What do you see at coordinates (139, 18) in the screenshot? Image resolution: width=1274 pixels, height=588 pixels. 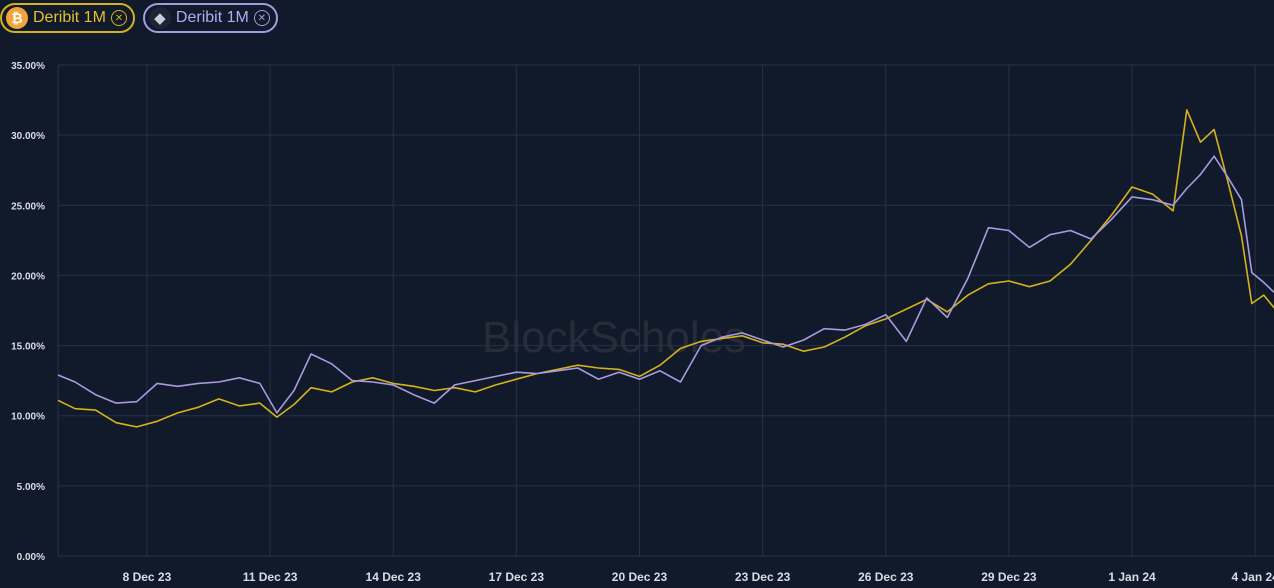 I see `legend: ₿ Deribit 1M ✕ ◆ Deribit 1M ✕` at bounding box center [139, 18].